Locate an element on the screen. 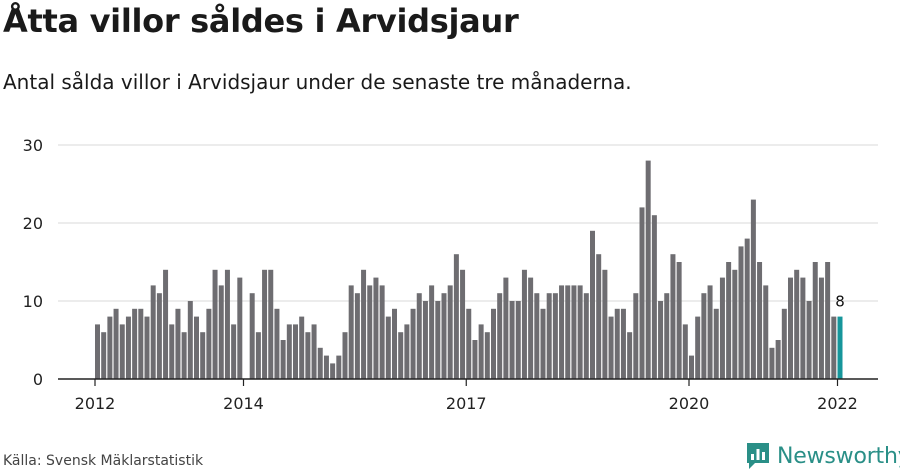 The height and width of the screenshot is (474, 900). x-tick-label: 2017 is located at coordinates (466, 403).